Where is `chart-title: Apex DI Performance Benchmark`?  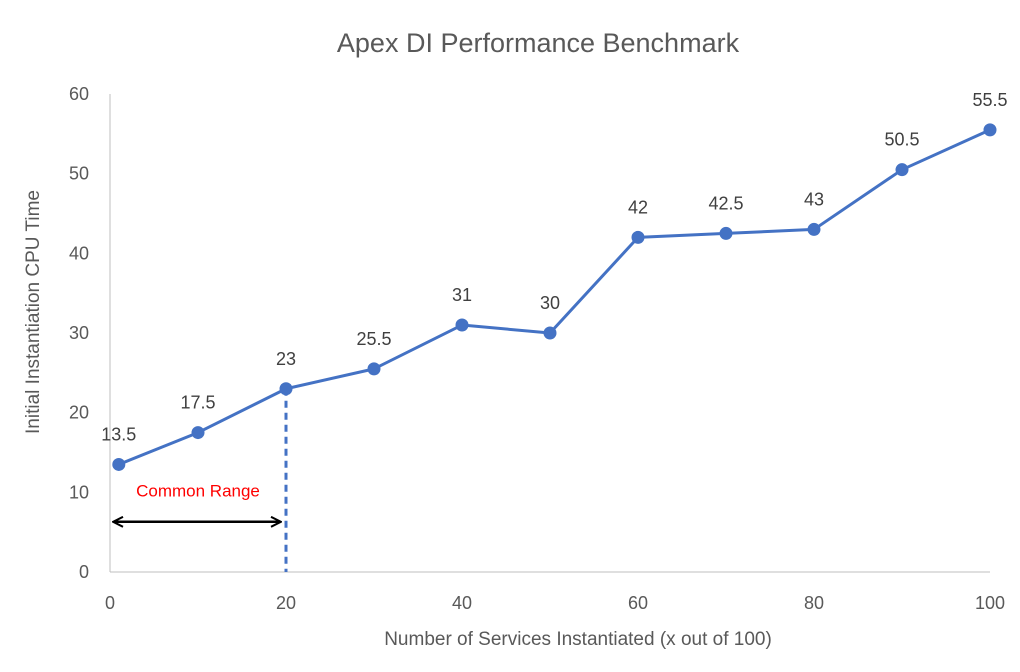 chart-title: Apex DI Performance Benchmark is located at coordinates (538, 43).